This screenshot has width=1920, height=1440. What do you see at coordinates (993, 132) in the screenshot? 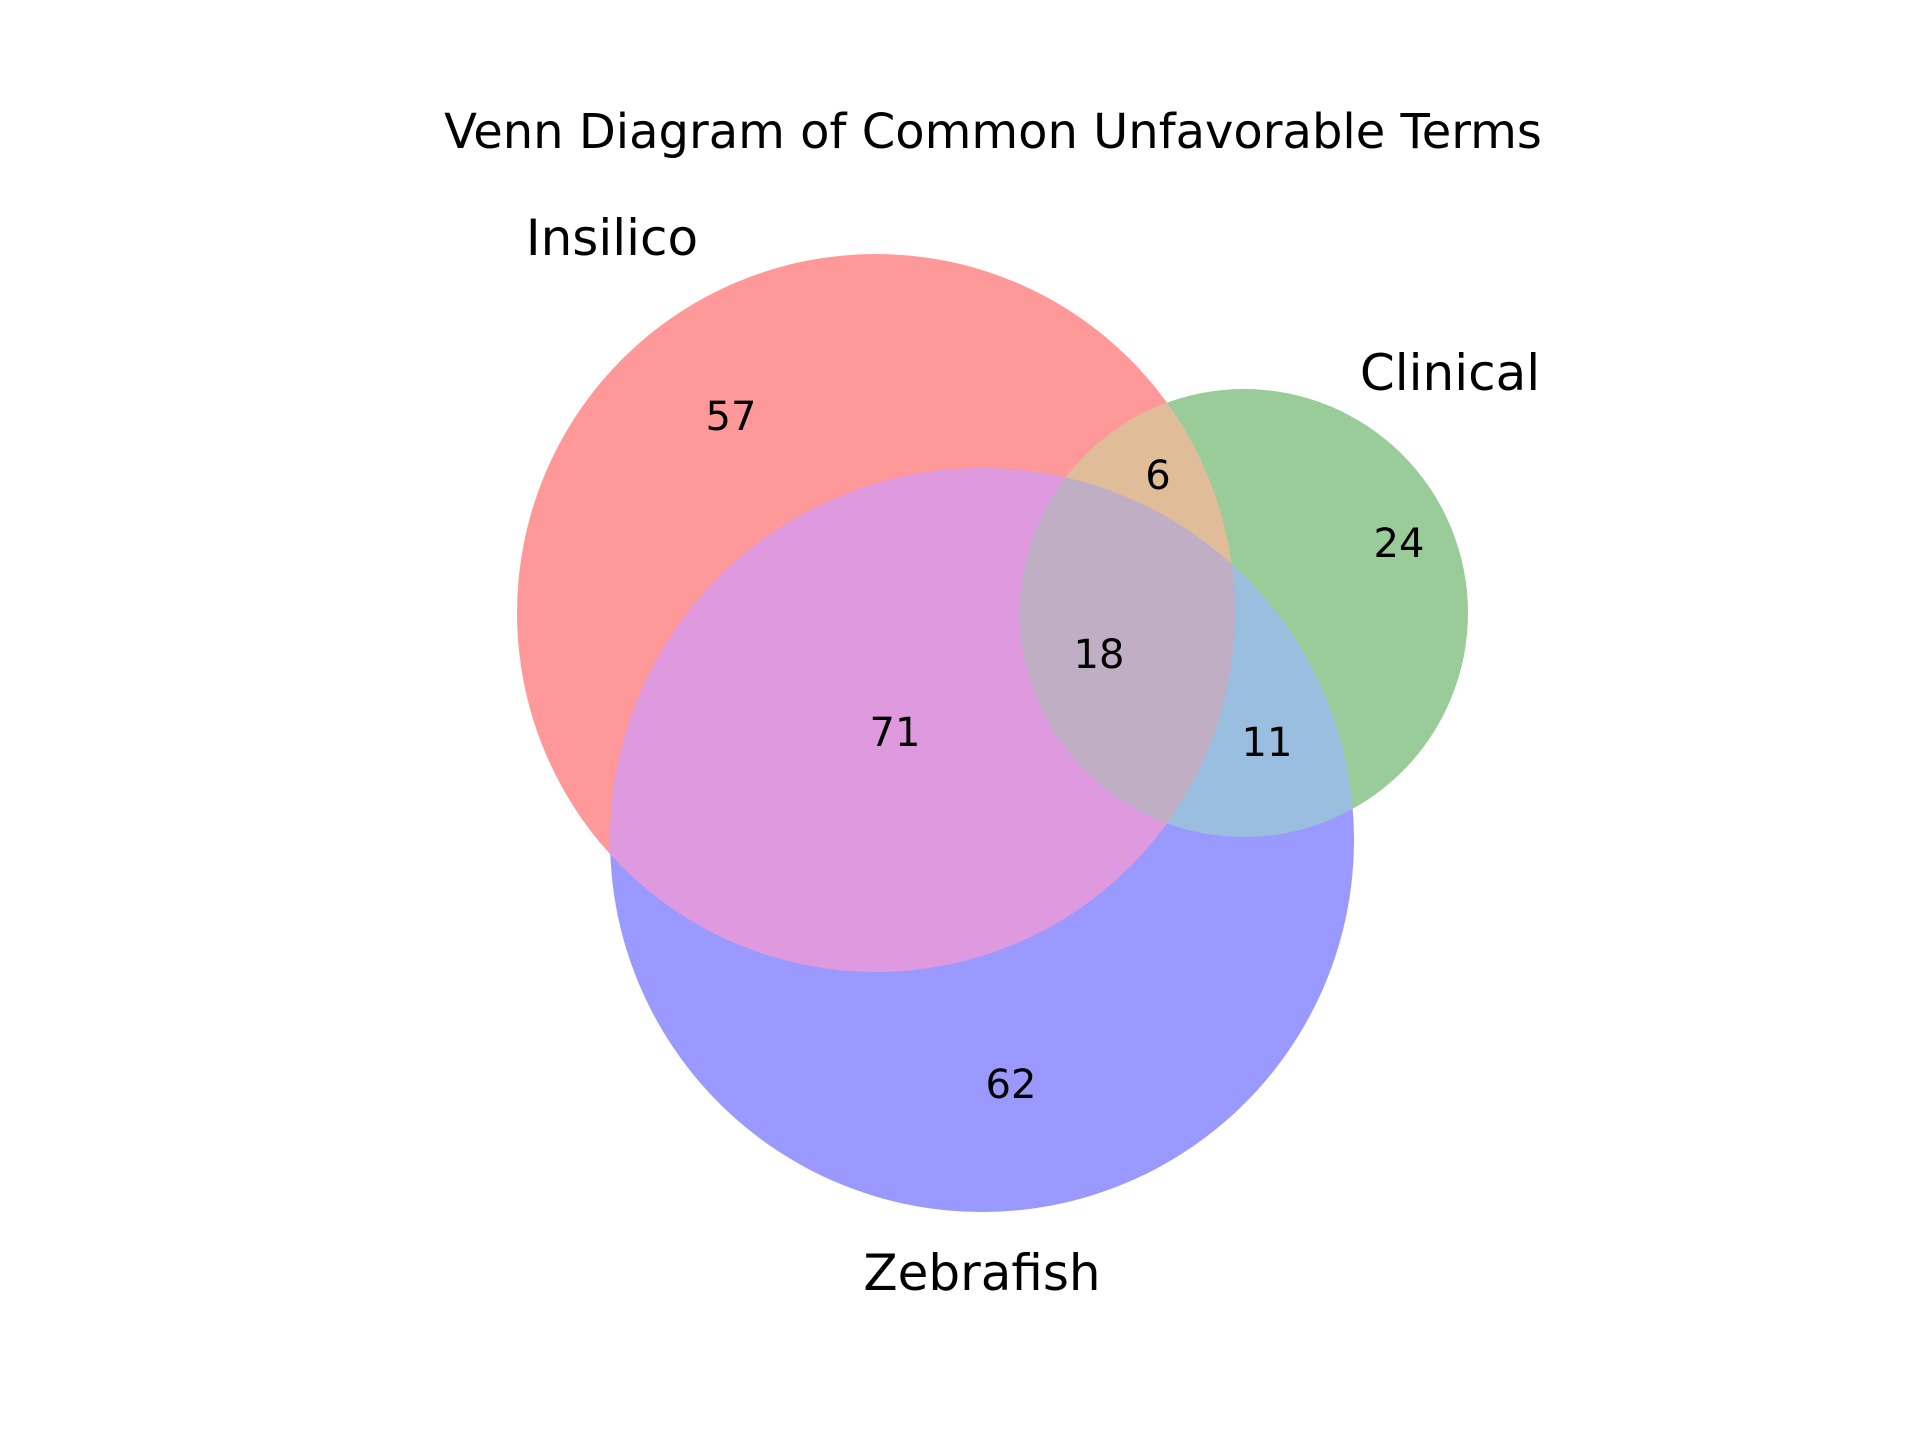
I see `diagram-title: Venn Diagram of Common Unfavorable Terms` at bounding box center [993, 132].